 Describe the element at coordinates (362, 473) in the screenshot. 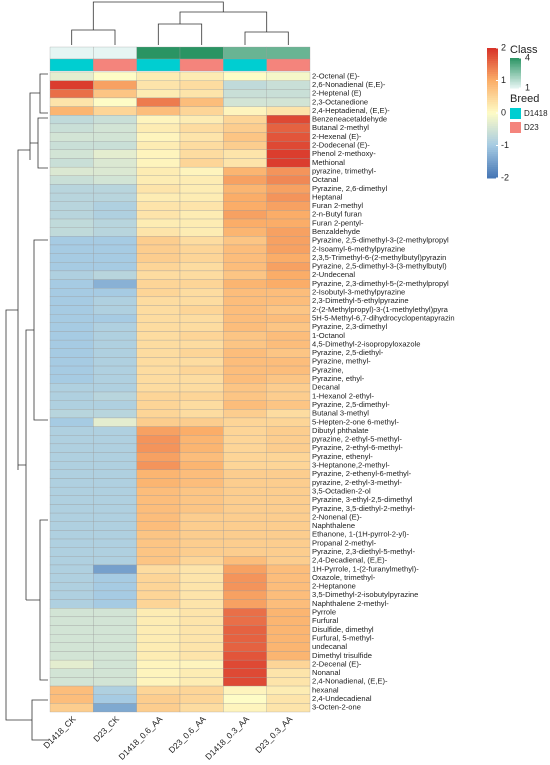

I see `row-label: Pyrazine, 2-ethenyl-6-methyl-` at that location.